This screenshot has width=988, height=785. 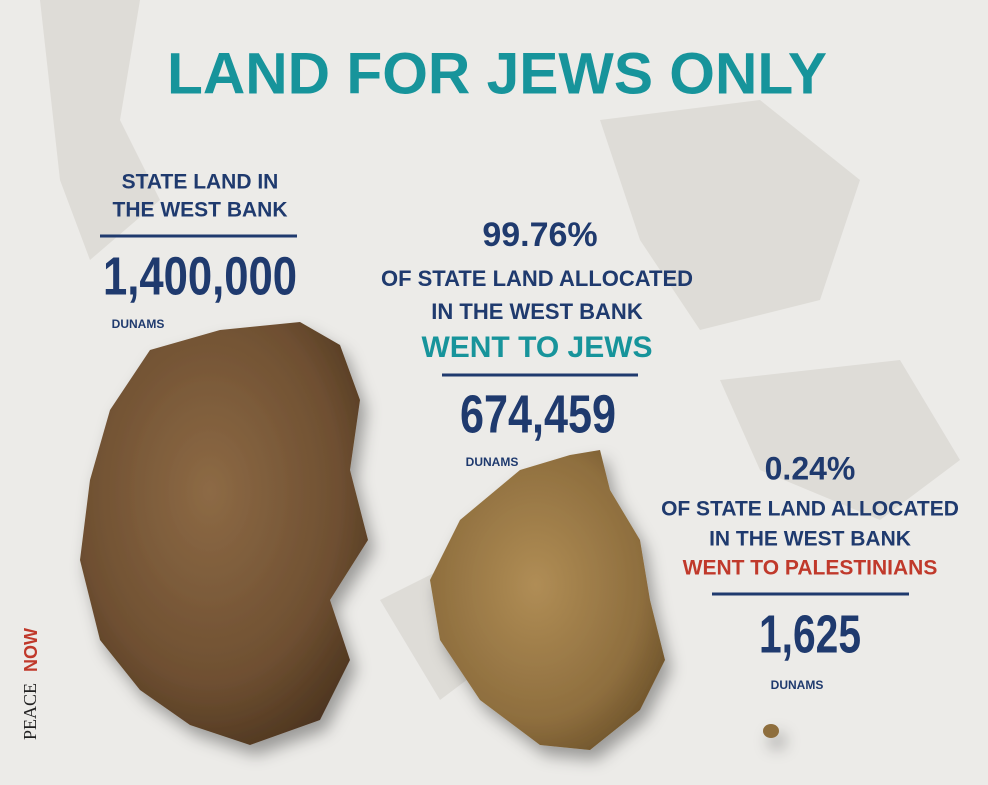 I want to click on highlight: WENT TO JEWS, so click(x=536, y=347).